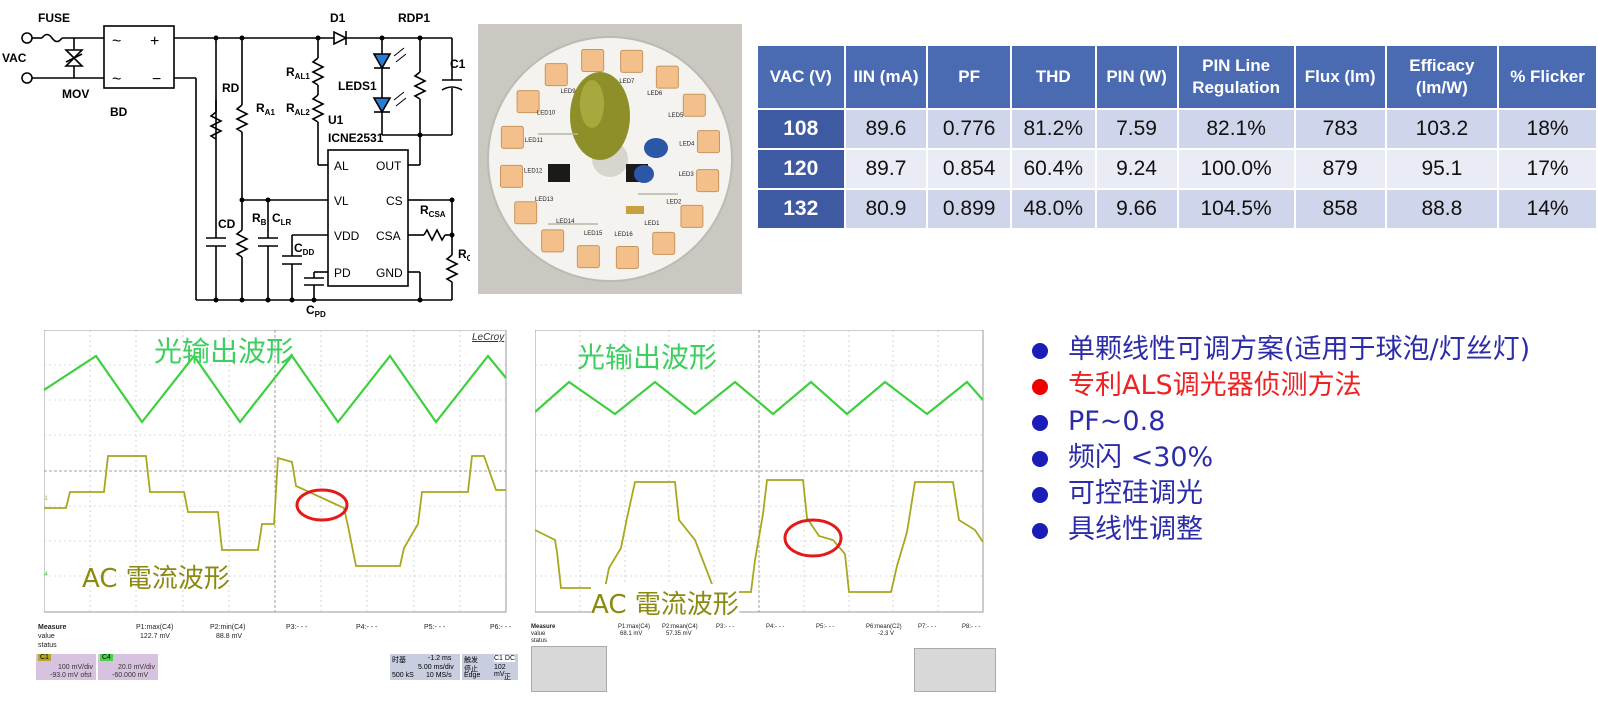 The width and height of the screenshot is (1598, 712). What do you see at coordinates (533, 172) in the screenshot?
I see `led-label: LED12` at bounding box center [533, 172].